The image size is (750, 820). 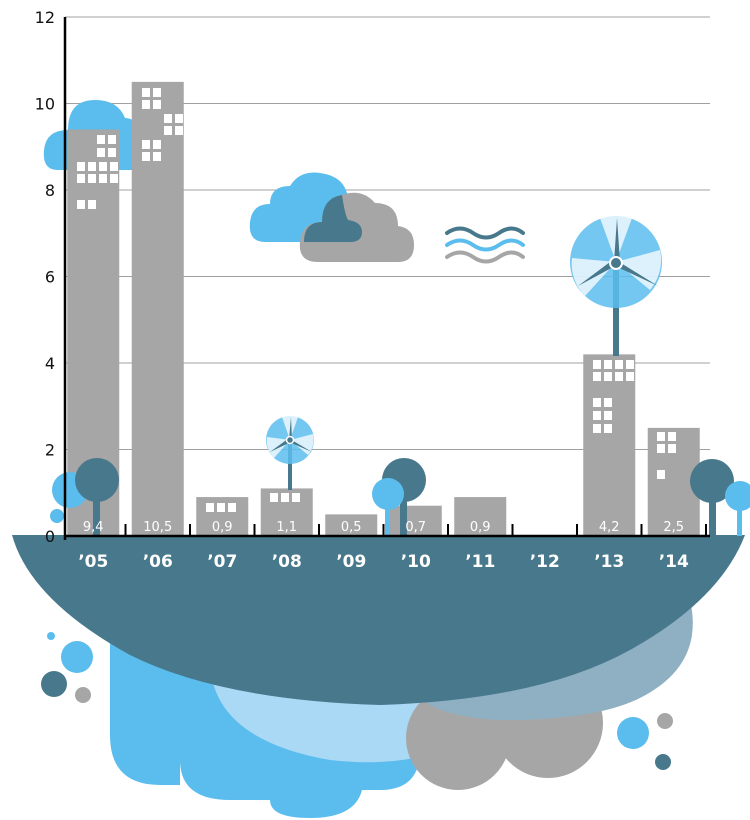 What do you see at coordinates (609, 527) in the screenshot?
I see `data-label: 4,2` at bounding box center [609, 527].